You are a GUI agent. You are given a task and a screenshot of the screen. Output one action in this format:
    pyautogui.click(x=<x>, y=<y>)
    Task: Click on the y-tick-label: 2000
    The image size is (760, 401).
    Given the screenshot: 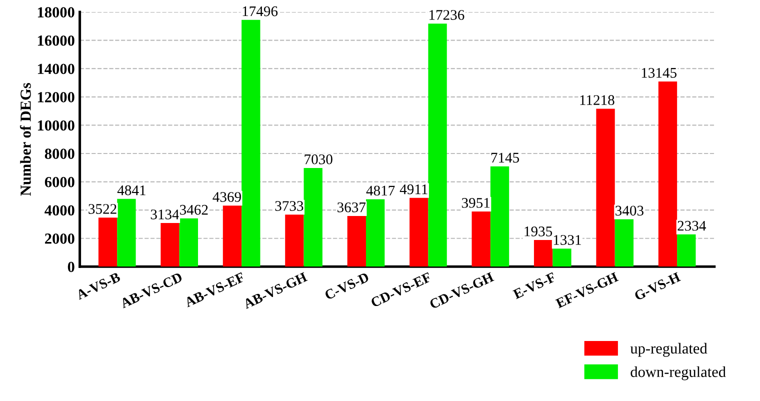 What is the action you would take?
    pyautogui.click(x=59, y=239)
    